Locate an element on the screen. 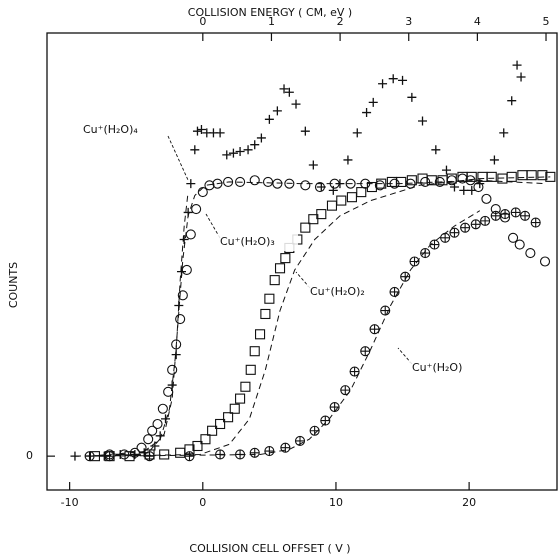 This screenshot has width=559, height=559. y-tick-label: 0 is located at coordinates (29, 455).